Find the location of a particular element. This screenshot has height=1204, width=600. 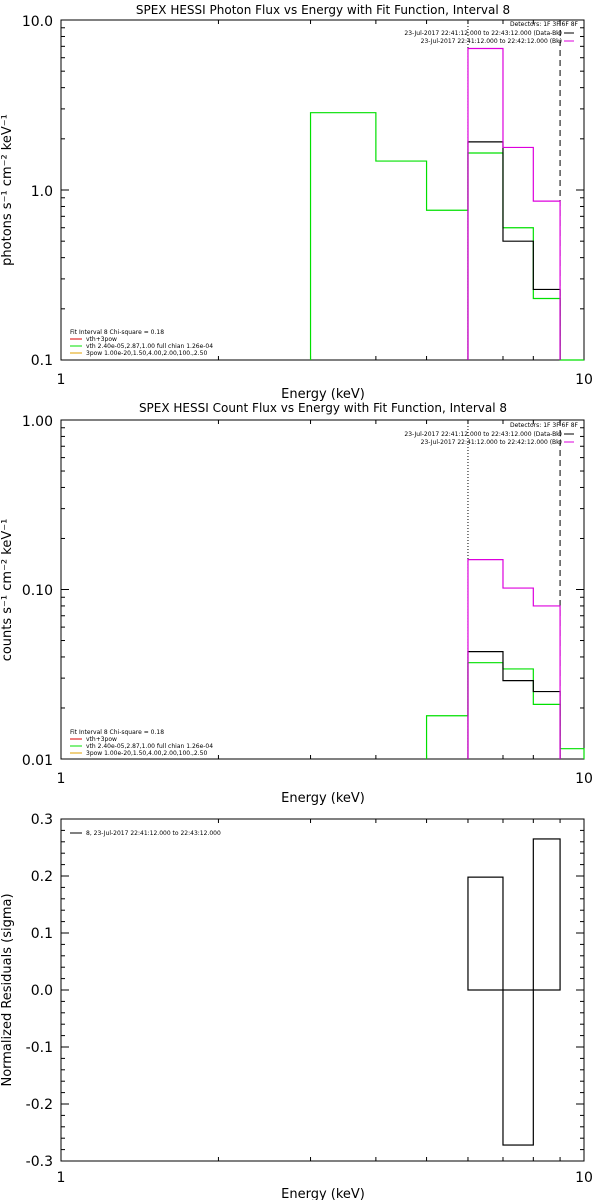

photon-legend-fit: Fit Interval 8 Chi-square = 0.18 is located at coordinates (117, 332).